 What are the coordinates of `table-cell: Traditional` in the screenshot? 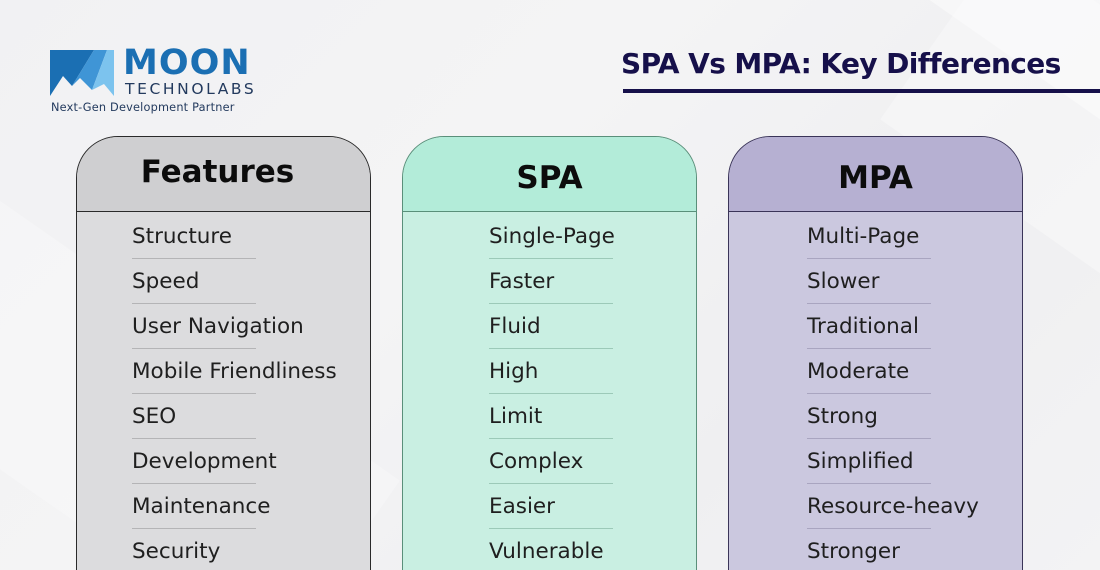 It's located at (875, 326).